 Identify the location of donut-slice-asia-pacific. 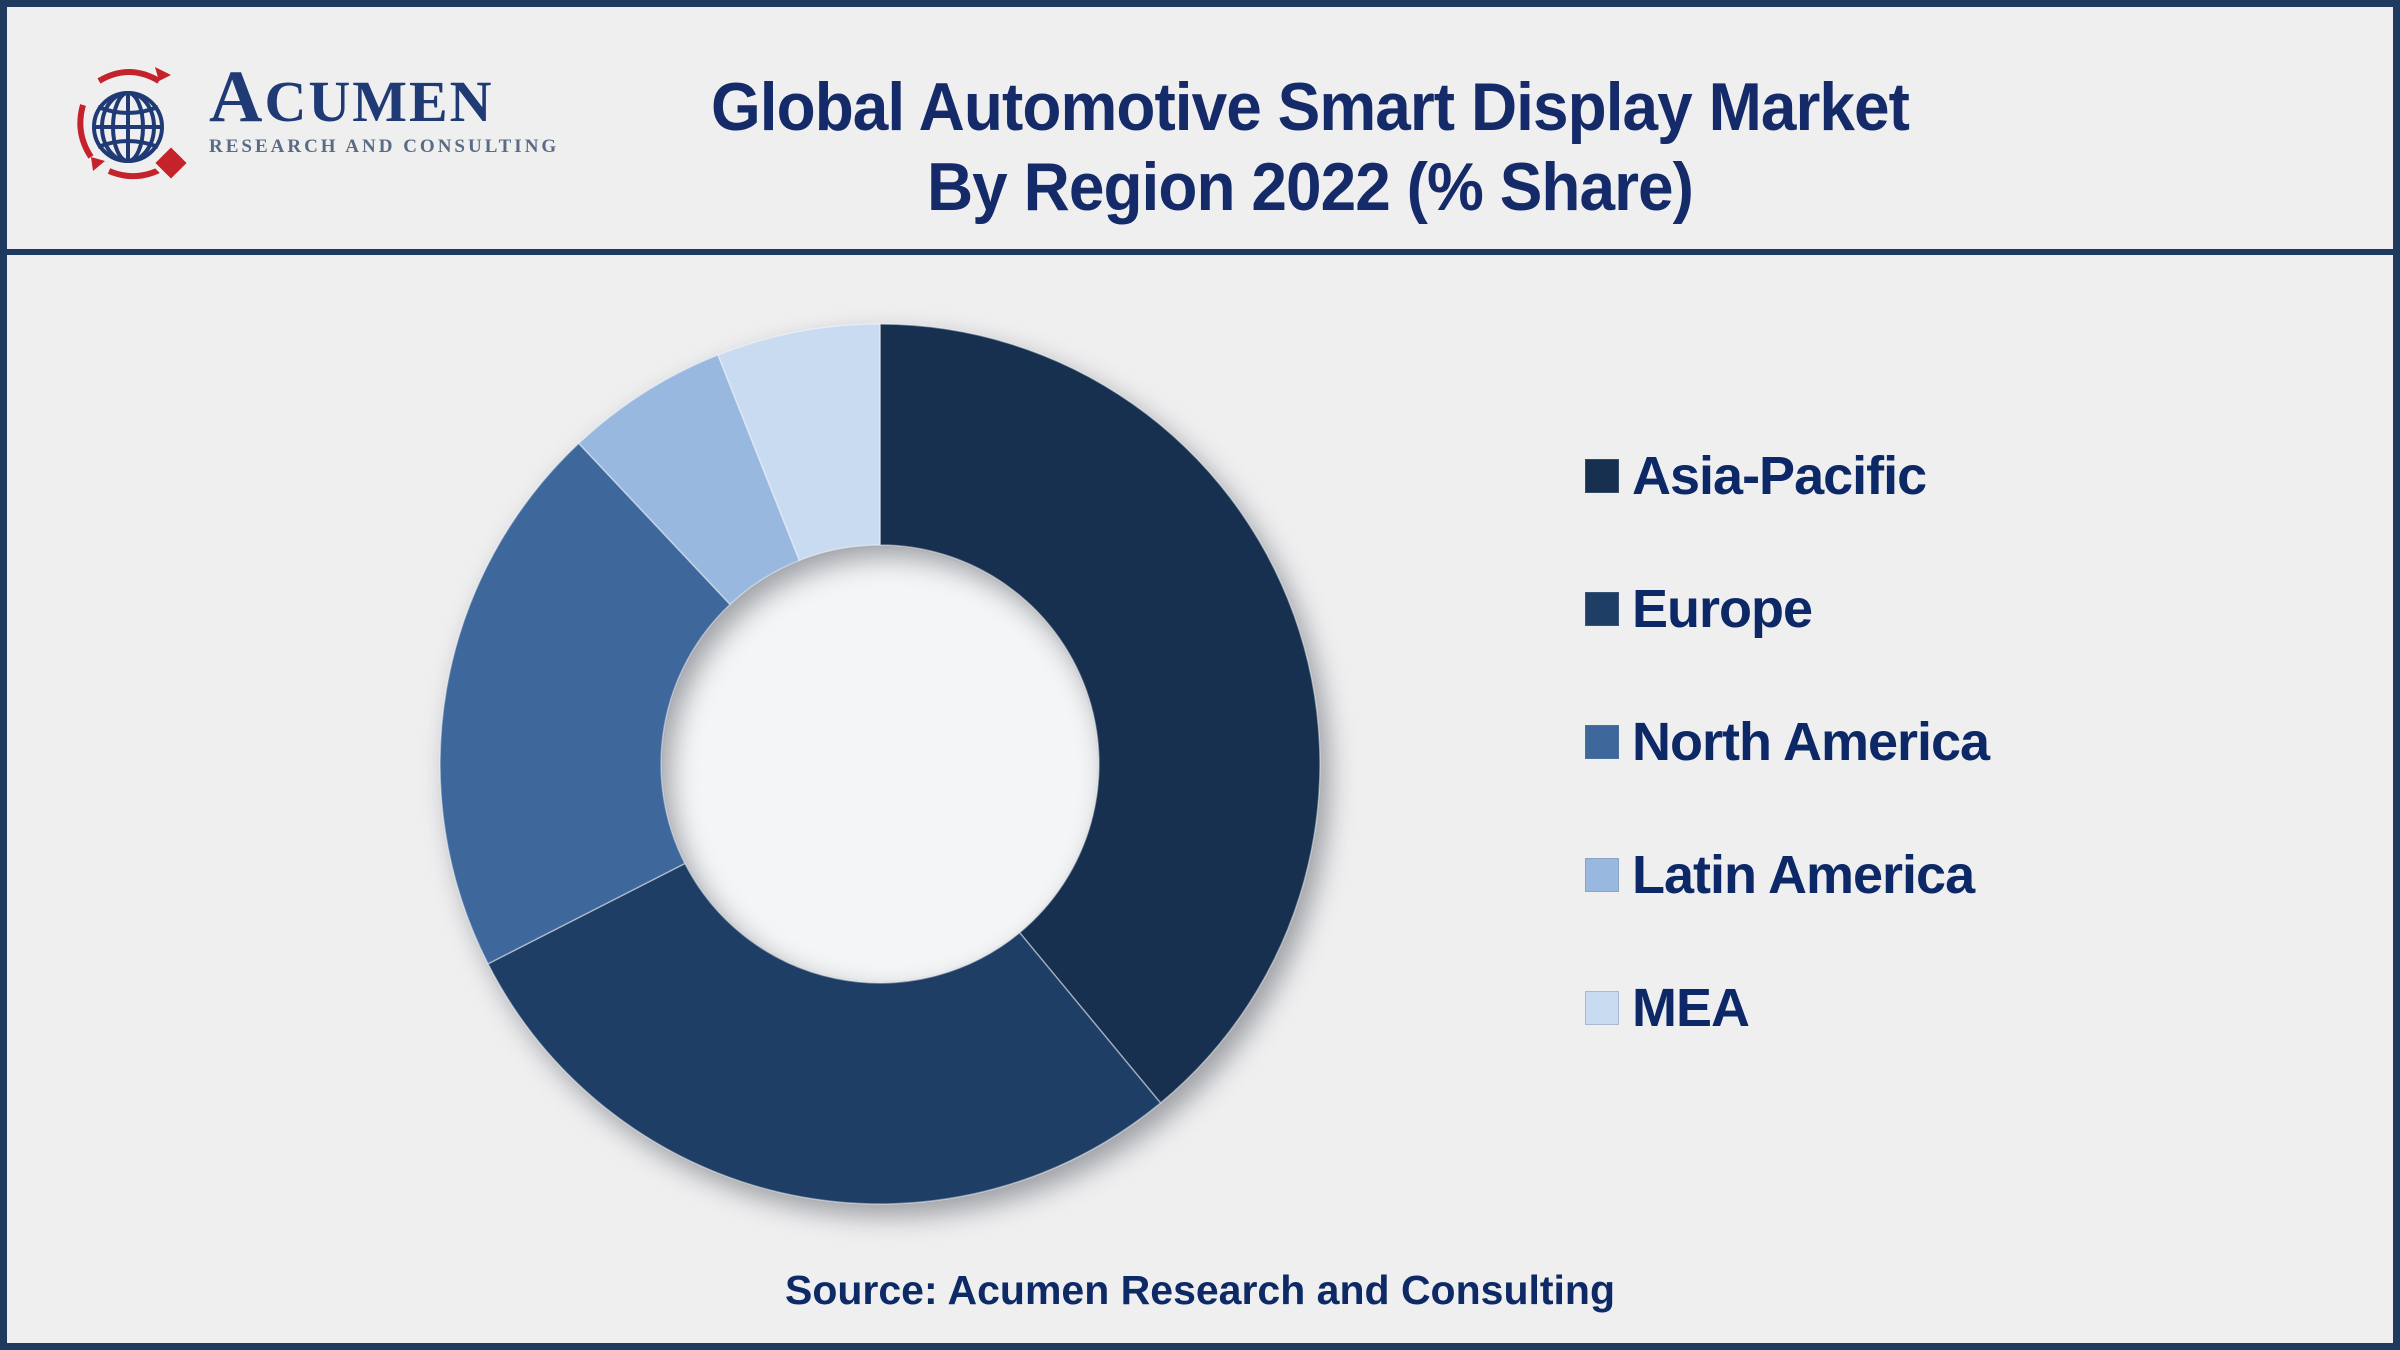
(1100, 714).